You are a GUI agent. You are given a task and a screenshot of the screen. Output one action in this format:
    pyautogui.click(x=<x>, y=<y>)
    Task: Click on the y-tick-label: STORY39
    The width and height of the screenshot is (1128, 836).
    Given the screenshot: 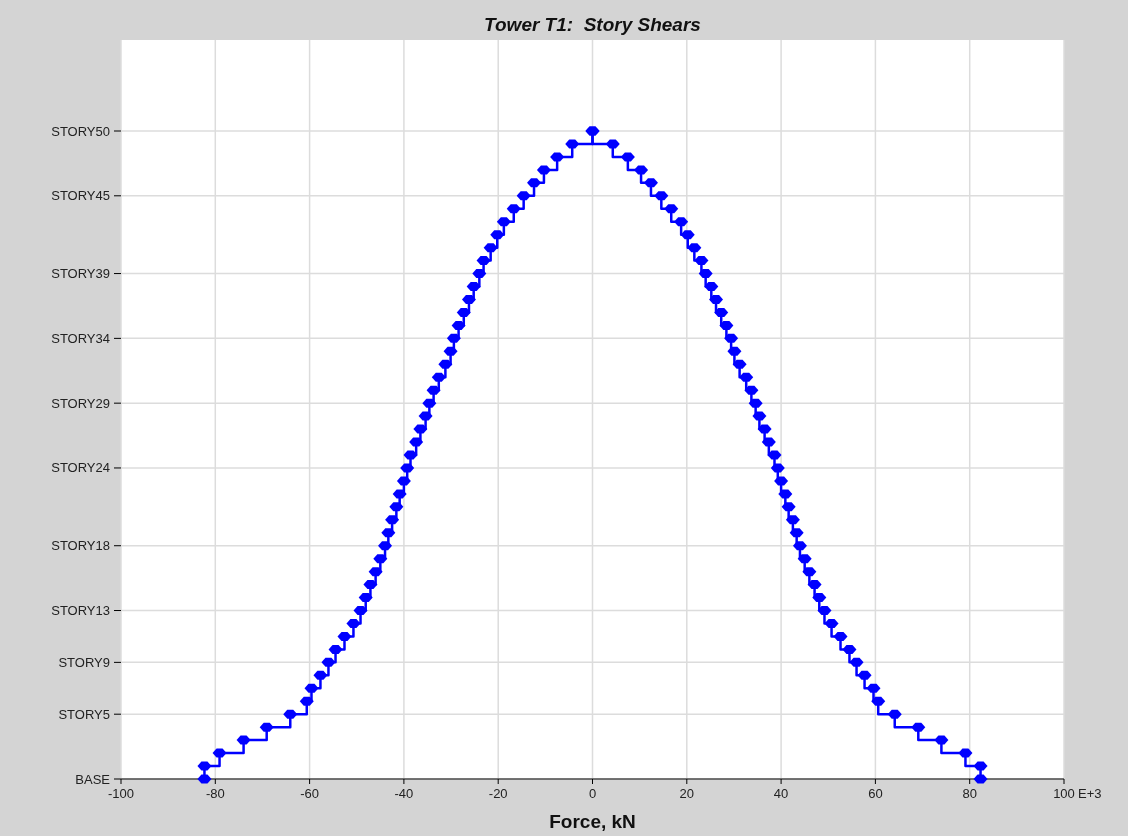 What is the action you would take?
    pyautogui.click(x=80, y=274)
    